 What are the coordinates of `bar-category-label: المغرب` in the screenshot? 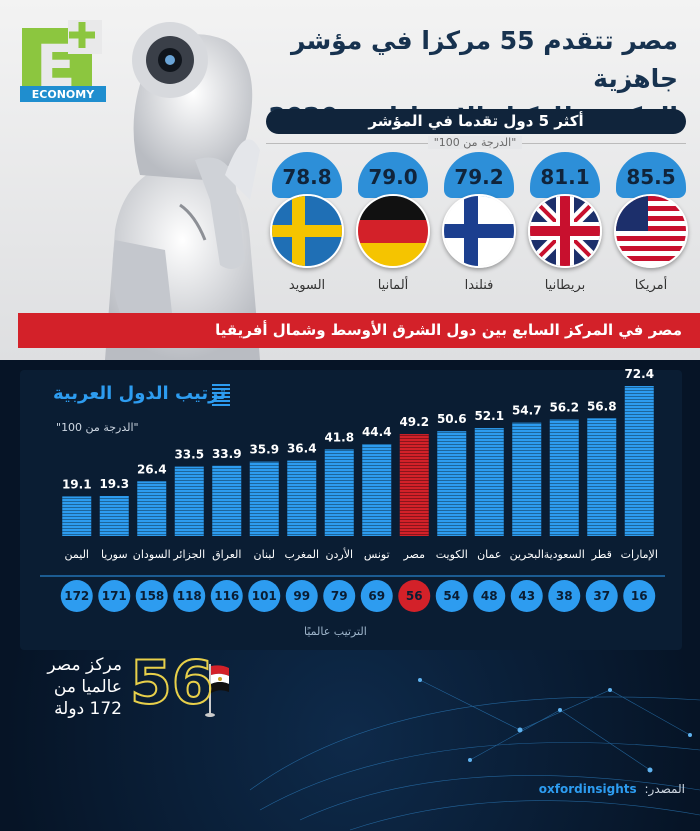 It's located at (302, 554).